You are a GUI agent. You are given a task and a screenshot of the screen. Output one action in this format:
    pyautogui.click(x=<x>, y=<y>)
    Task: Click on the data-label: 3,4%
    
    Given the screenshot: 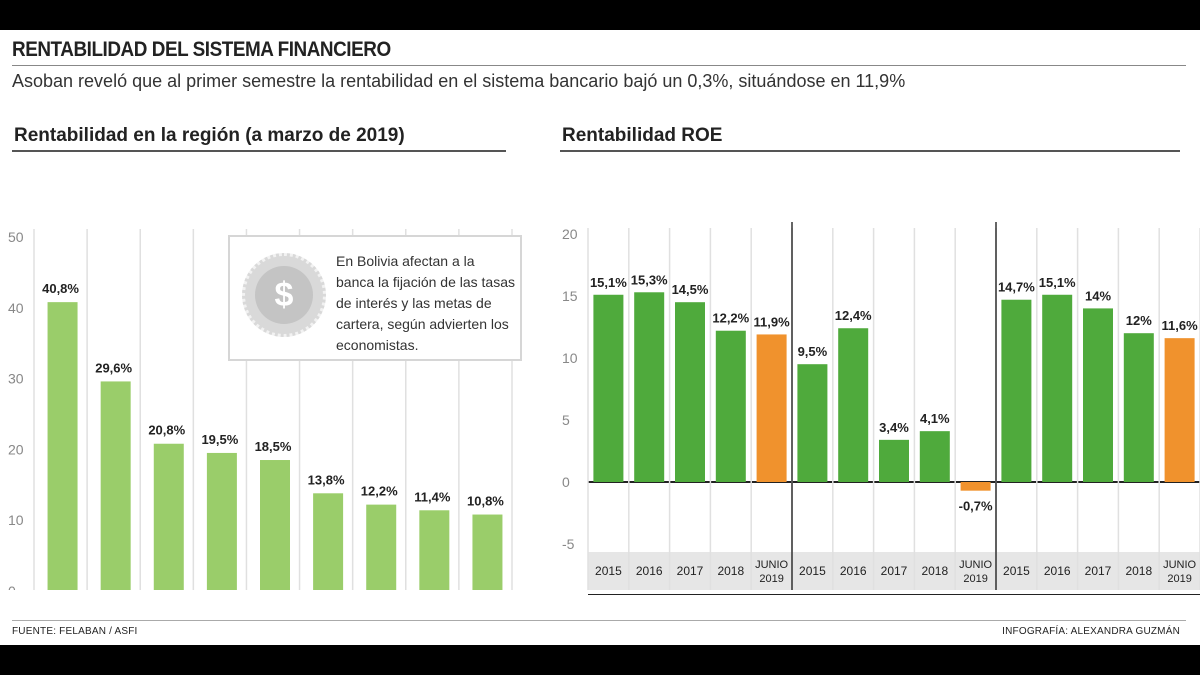 What is the action you would take?
    pyautogui.click(x=894, y=427)
    